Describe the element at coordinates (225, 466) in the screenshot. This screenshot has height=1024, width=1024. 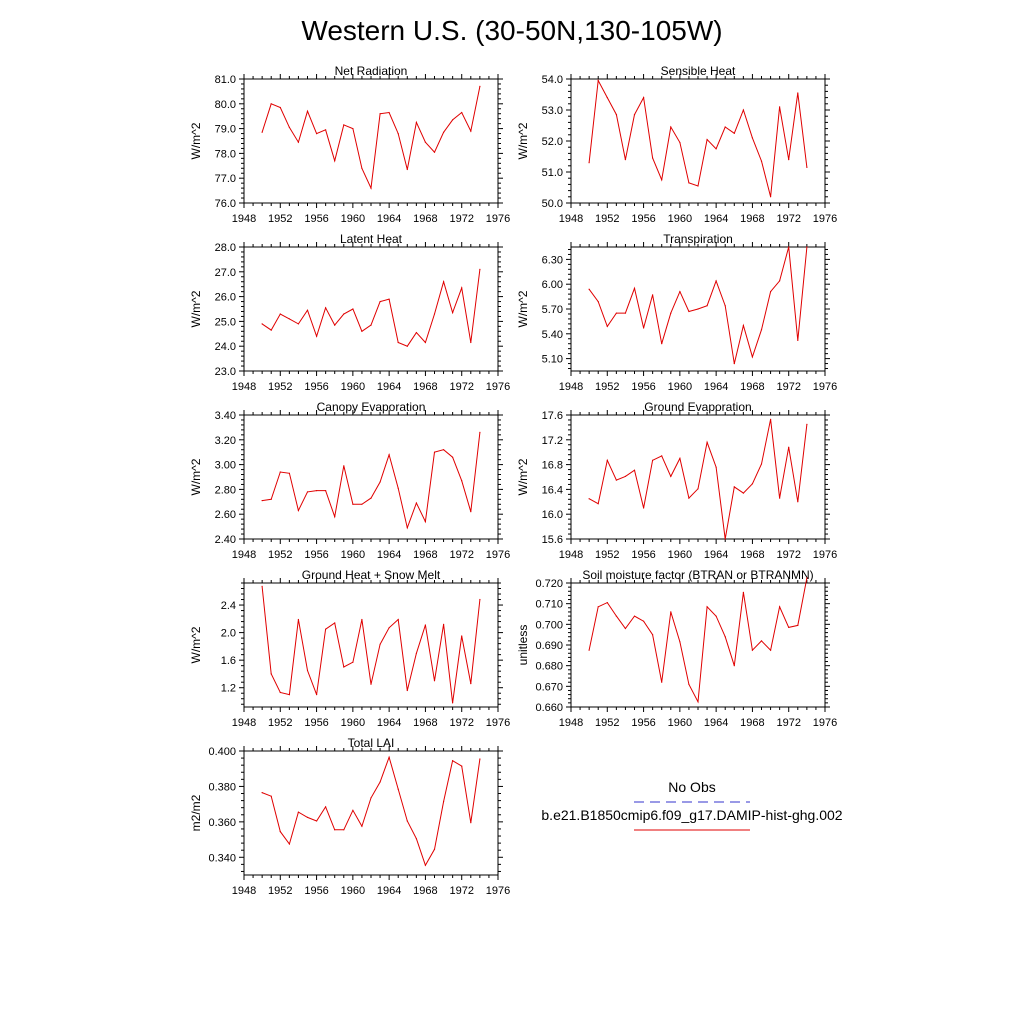
I see `y-tick-label: 3.00` at that location.